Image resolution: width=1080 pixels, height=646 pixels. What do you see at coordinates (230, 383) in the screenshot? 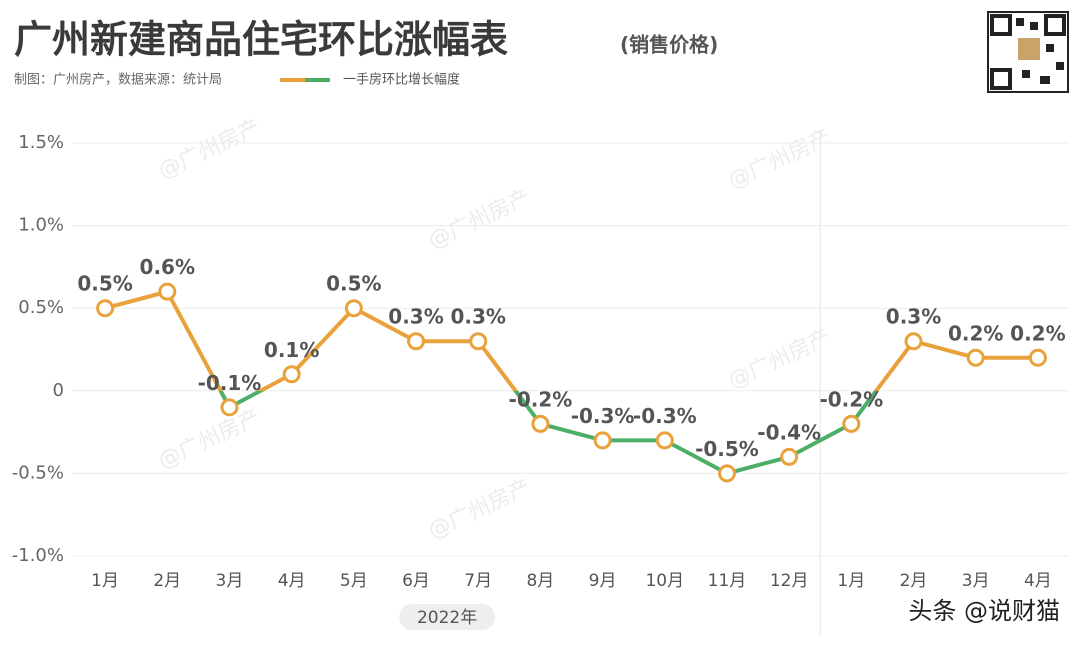
I see `value-label: -0.1%` at bounding box center [230, 383].